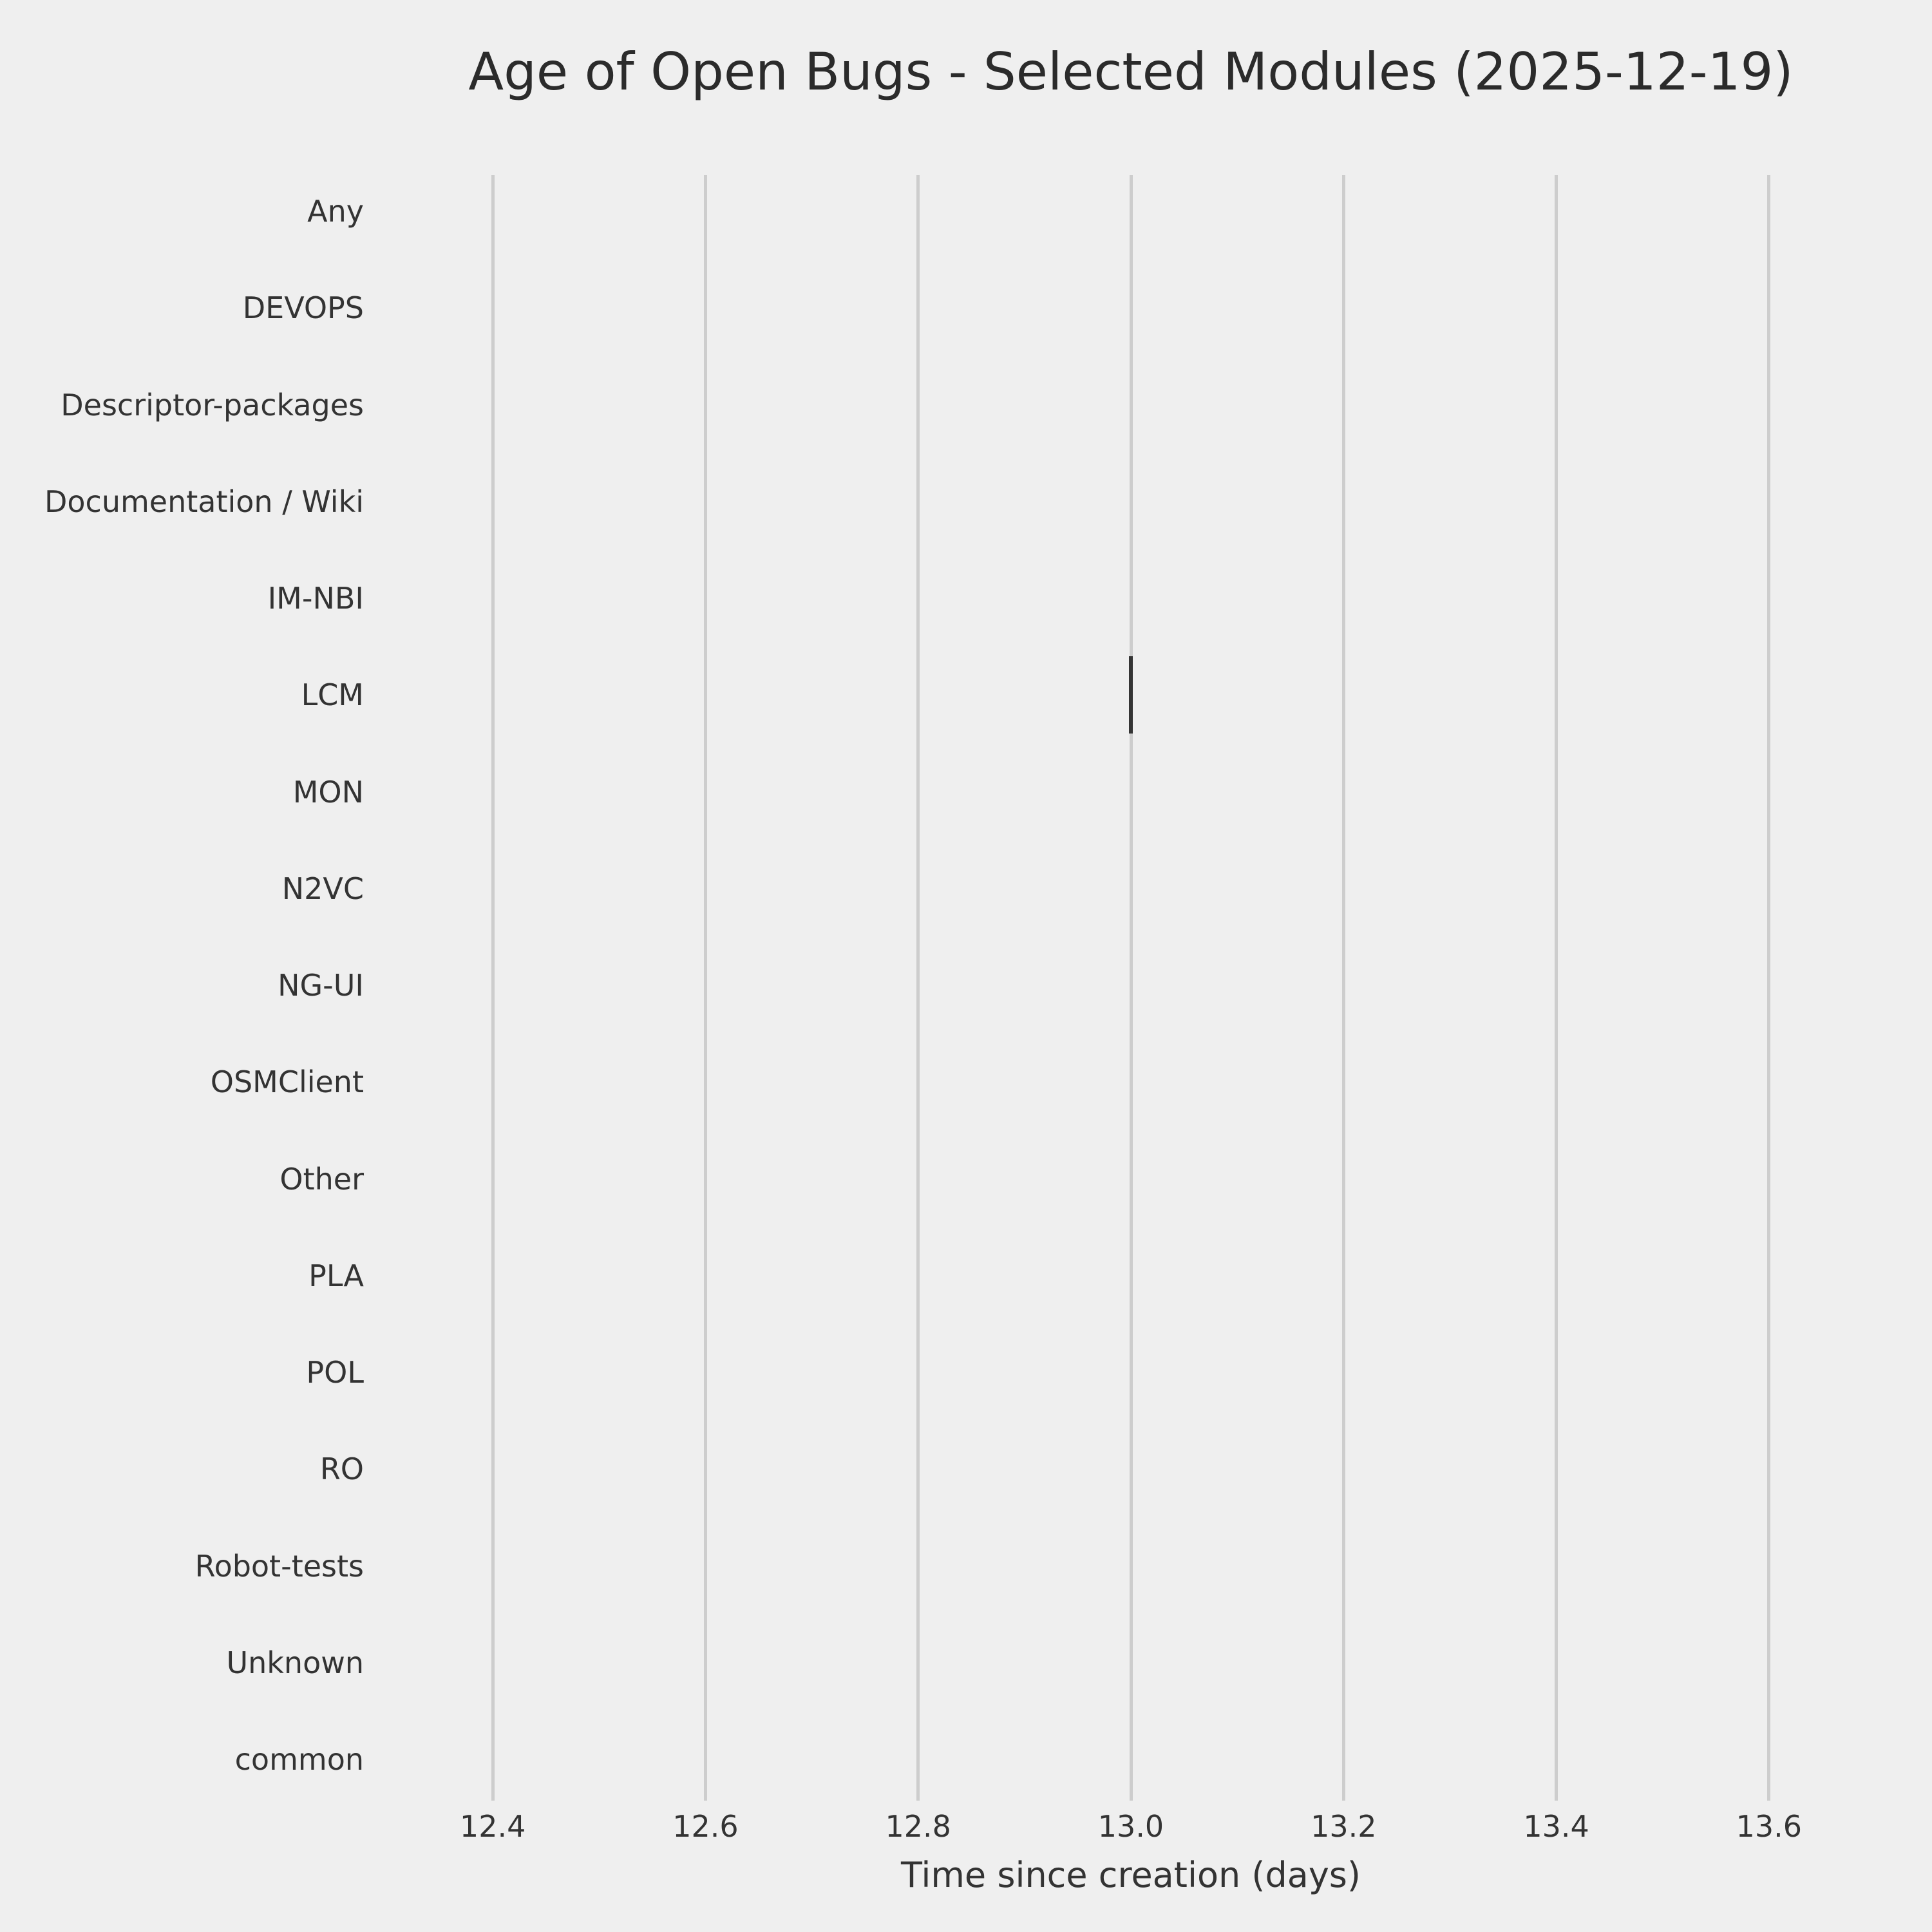 The image size is (1932, 1932). Describe the element at coordinates (1556, 1826) in the screenshot. I see `x-tick-label: 13.4` at that location.